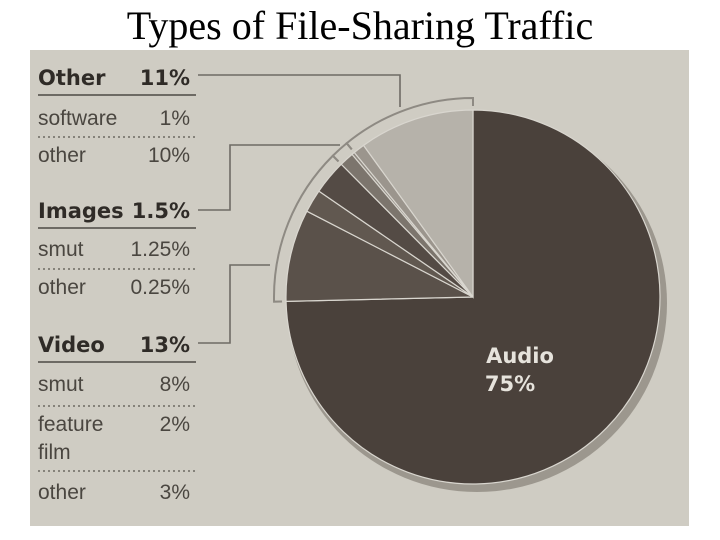  What do you see at coordinates (160, 287) in the screenshot?
I see `legend-images-other-value: 0.25%` at bounding box center [160, 287].